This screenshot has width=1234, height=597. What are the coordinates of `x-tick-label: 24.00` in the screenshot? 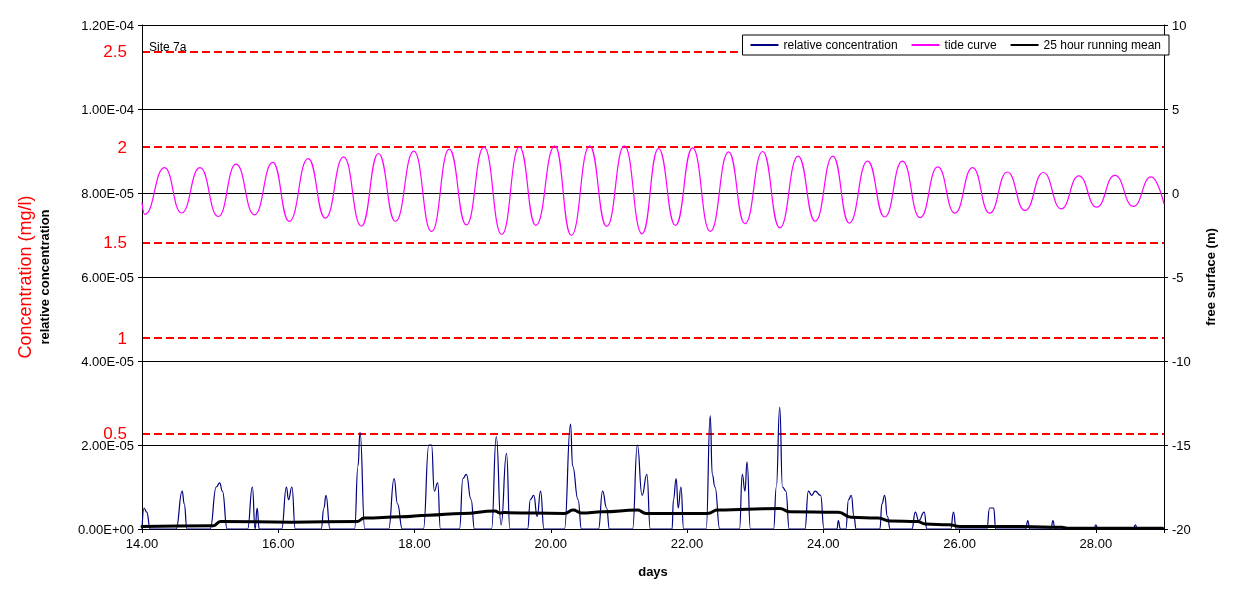 It's located at (823, 543).